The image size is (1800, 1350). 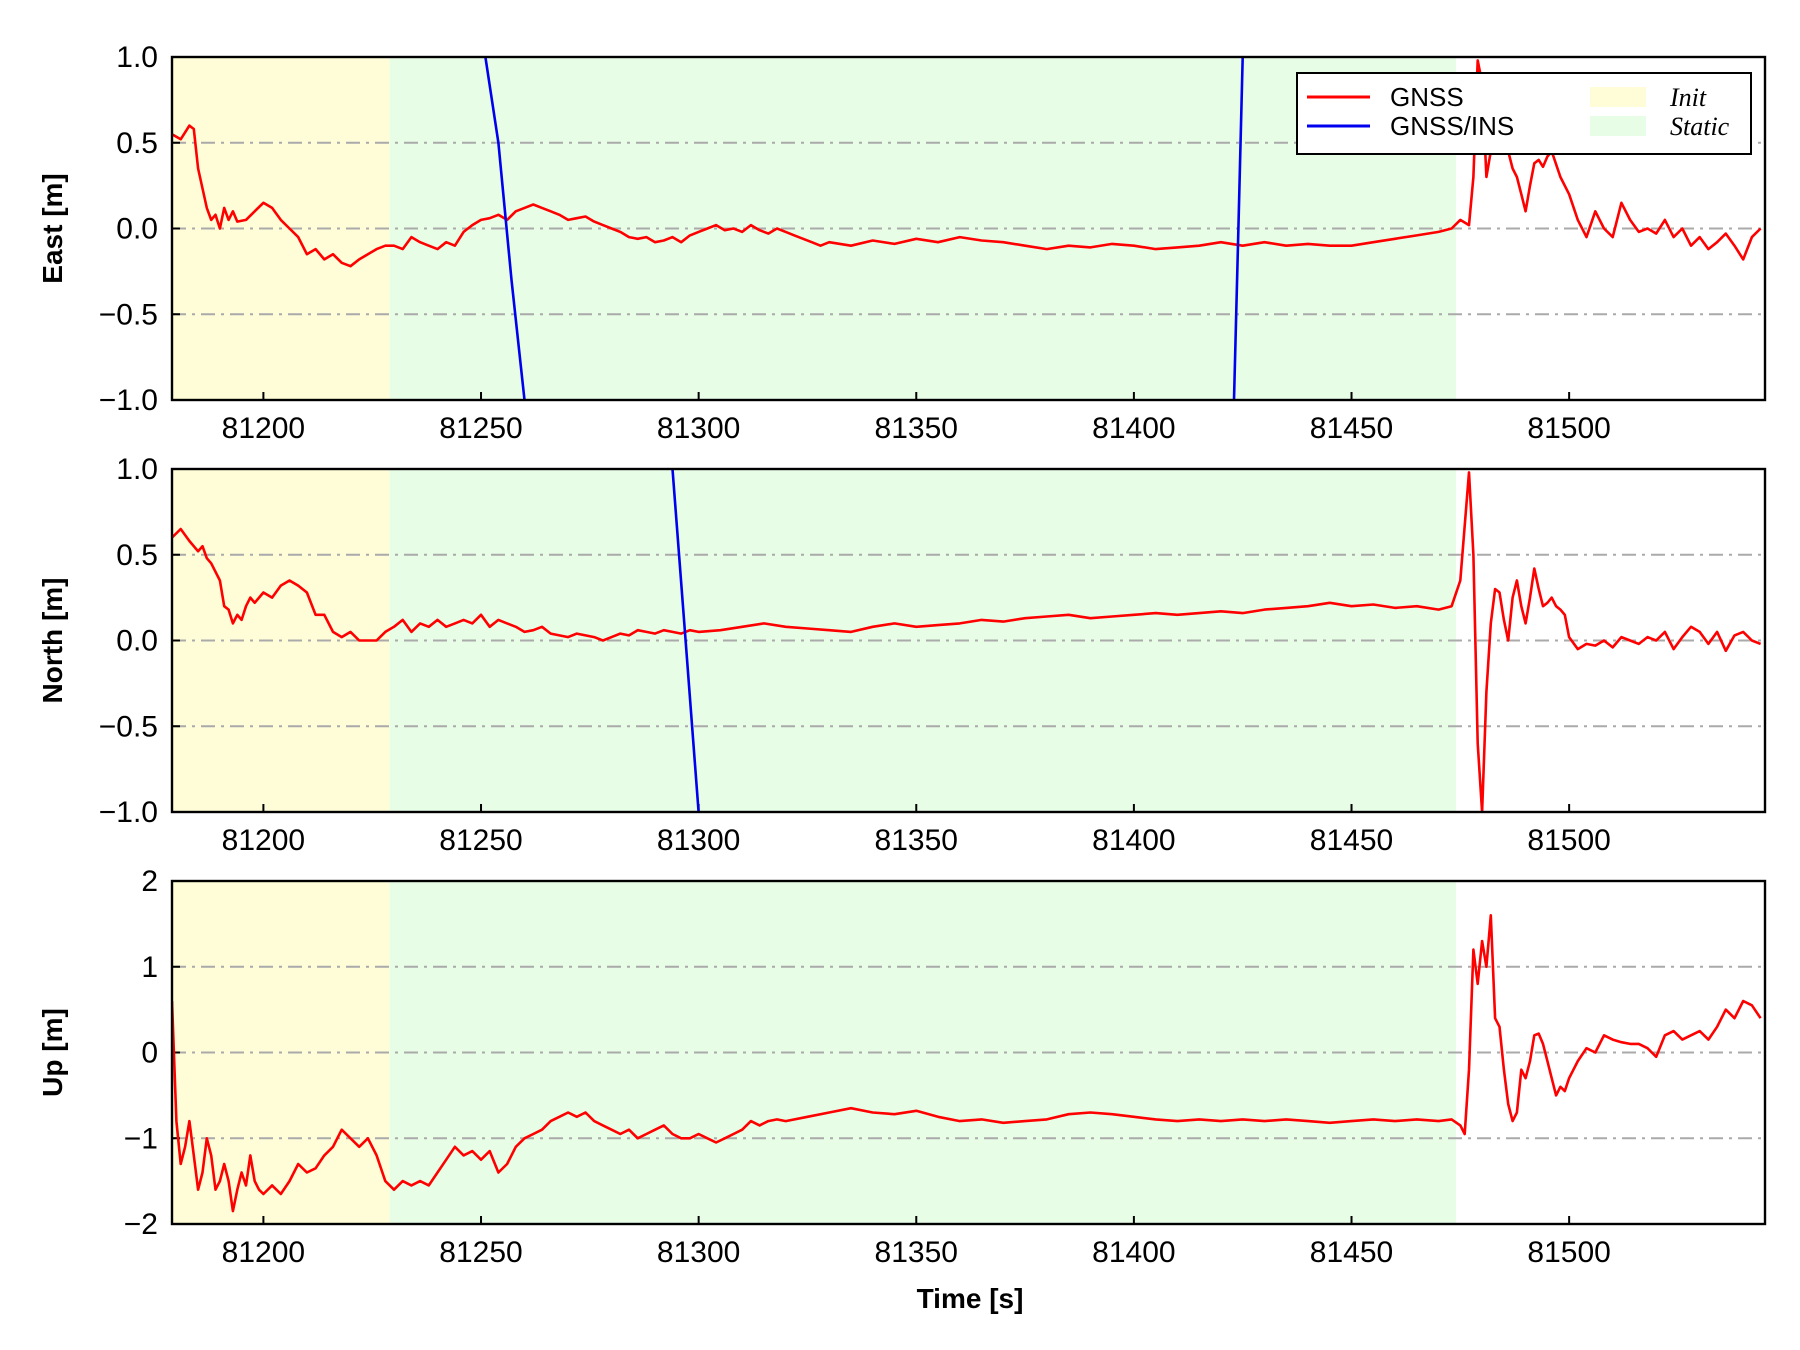 I want to click on legend-entry-label: GNSS, so click(x=1427, y=97).